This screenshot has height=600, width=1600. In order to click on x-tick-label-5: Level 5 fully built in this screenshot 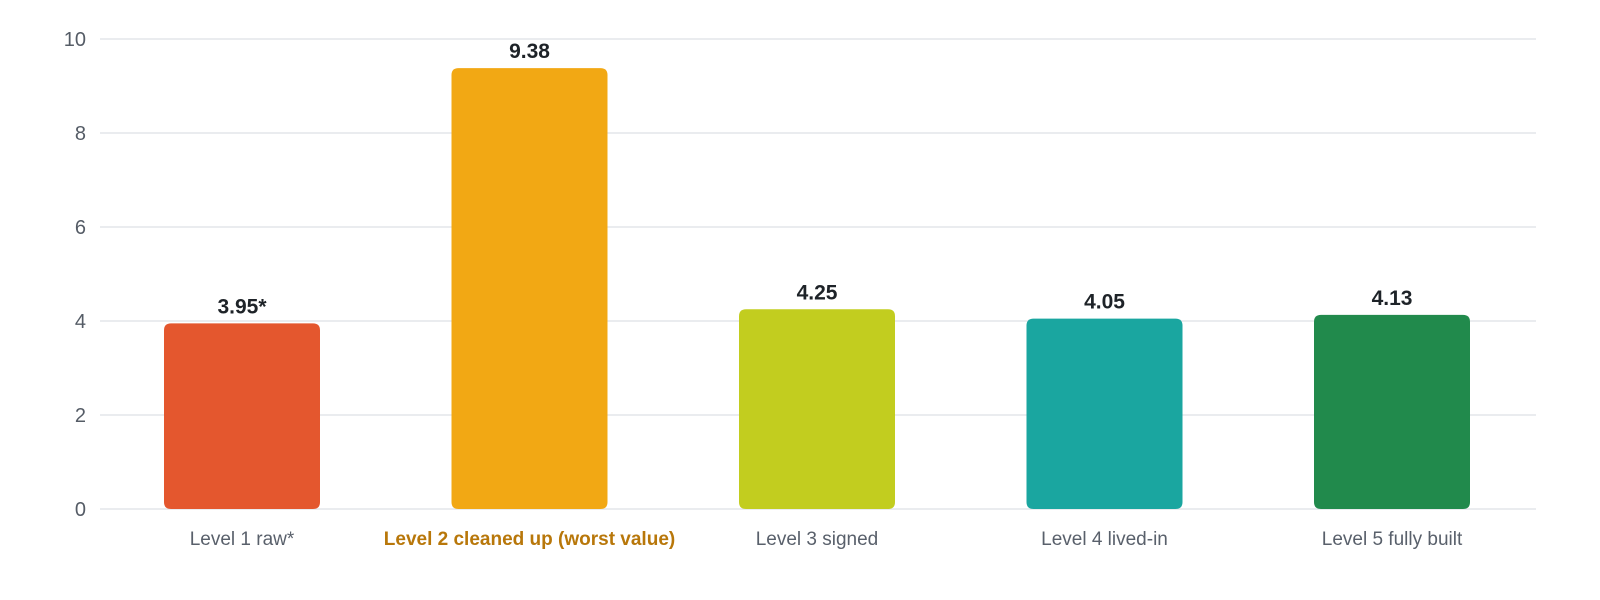, I will do `click(1392, 539)`.